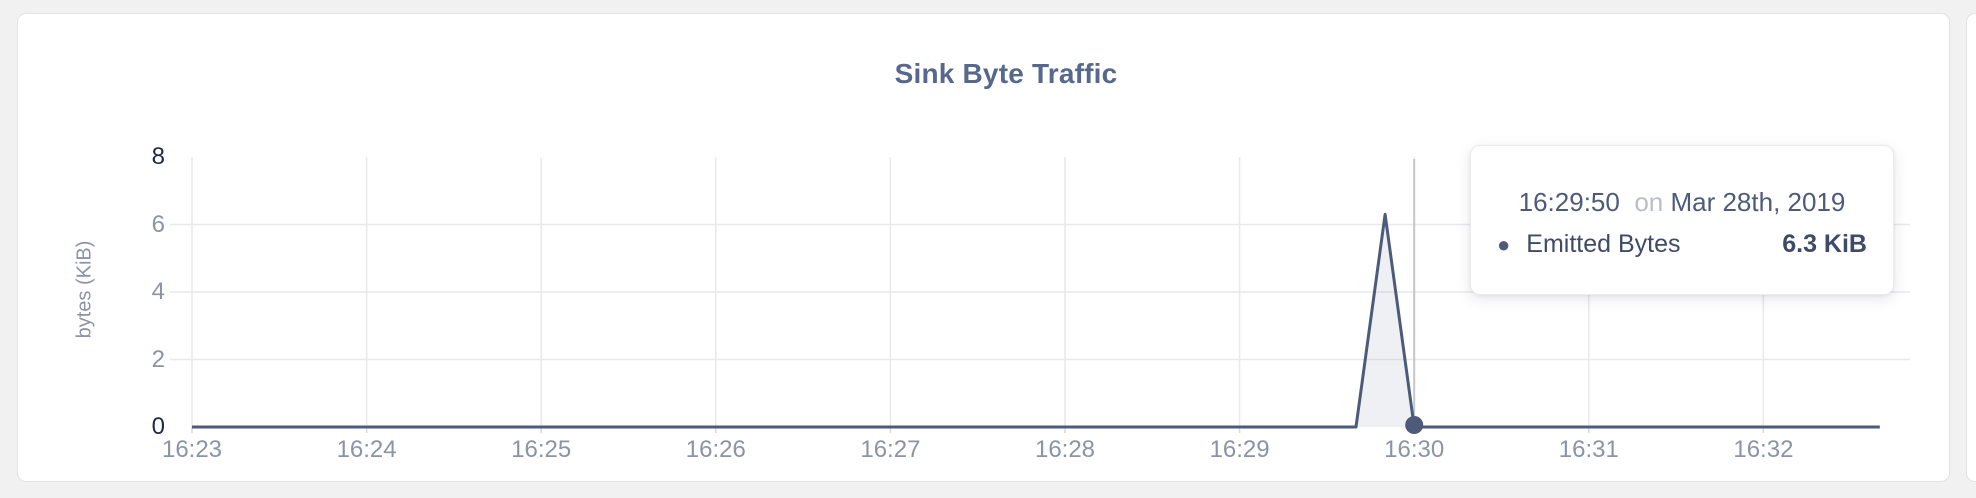  I want to click on y-tick-label: 6, so click(158, 224).